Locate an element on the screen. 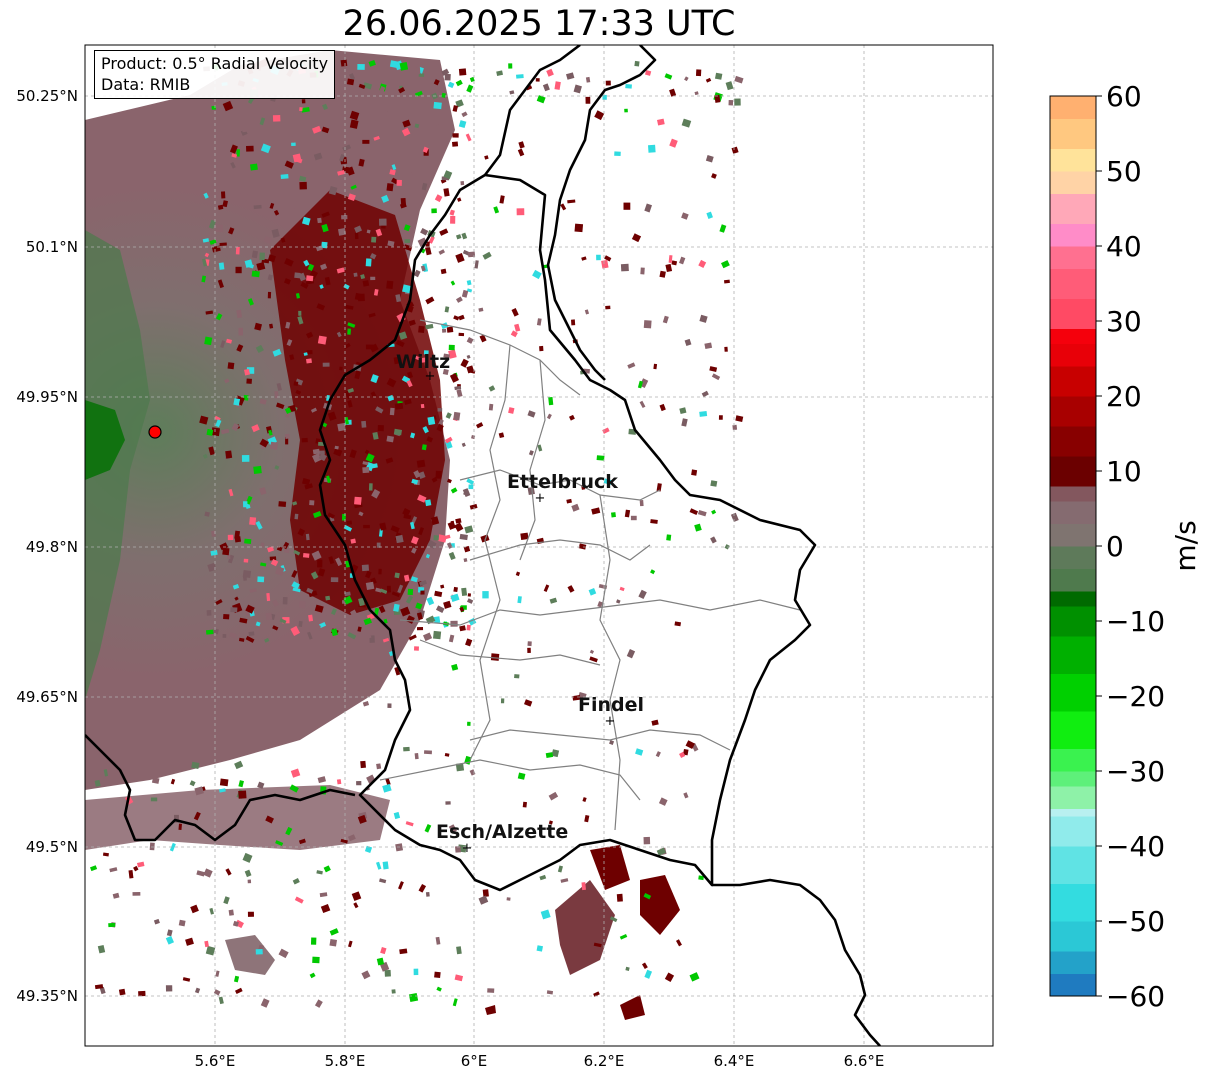 This screenshot has height=1081, width=1207. northern-border-east is located at coordinates (601, 213).